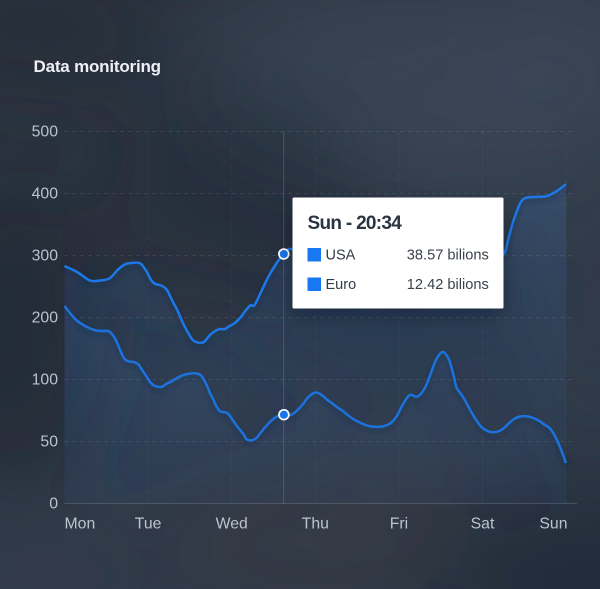  I want to click on svg-text: Euro, so click(341, 285).